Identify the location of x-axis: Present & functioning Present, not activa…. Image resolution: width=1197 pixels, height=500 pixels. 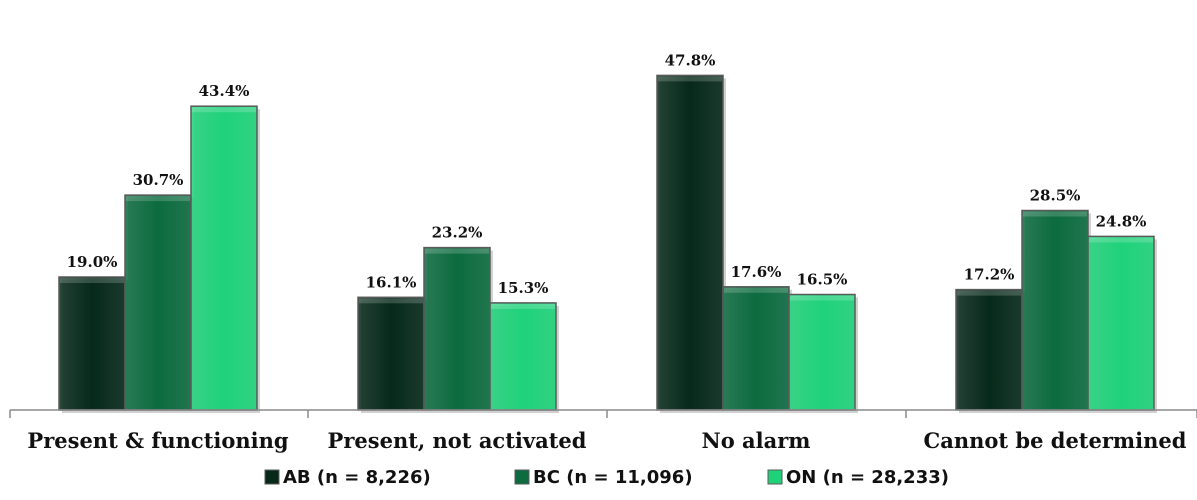
(603, 431).